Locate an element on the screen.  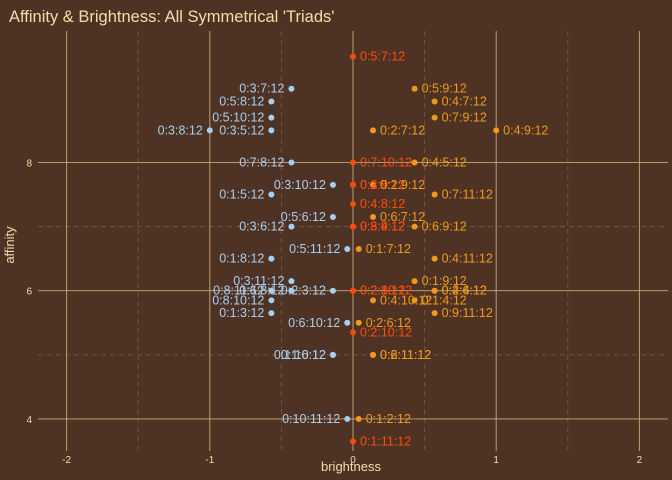
point-label: 0:7:8:12 is located at coordinates (261, 162).